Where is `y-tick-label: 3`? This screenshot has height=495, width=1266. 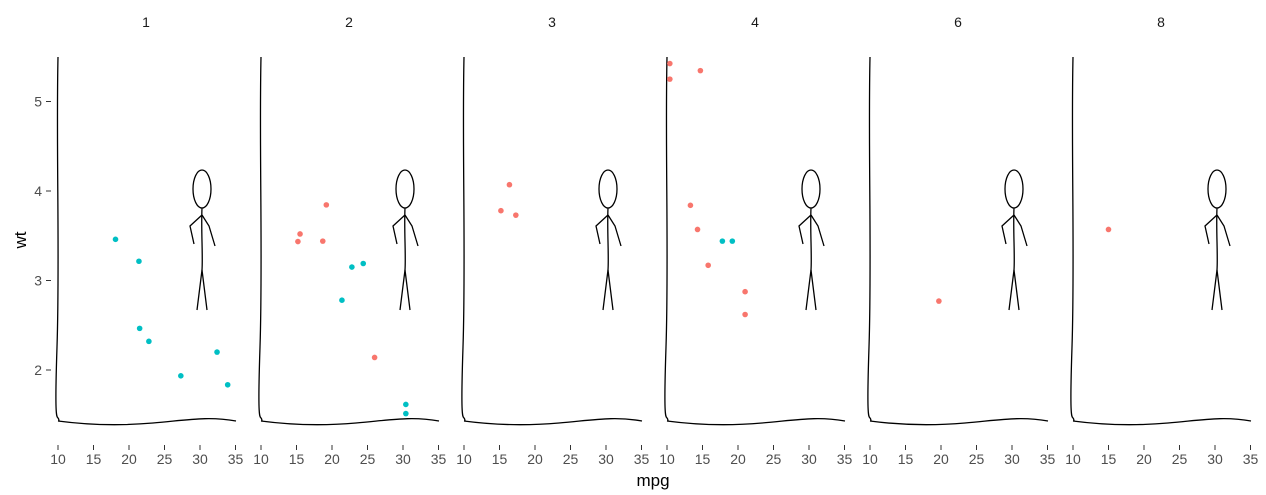 y-tick-label: 3 is located at coordinates (38, 281).